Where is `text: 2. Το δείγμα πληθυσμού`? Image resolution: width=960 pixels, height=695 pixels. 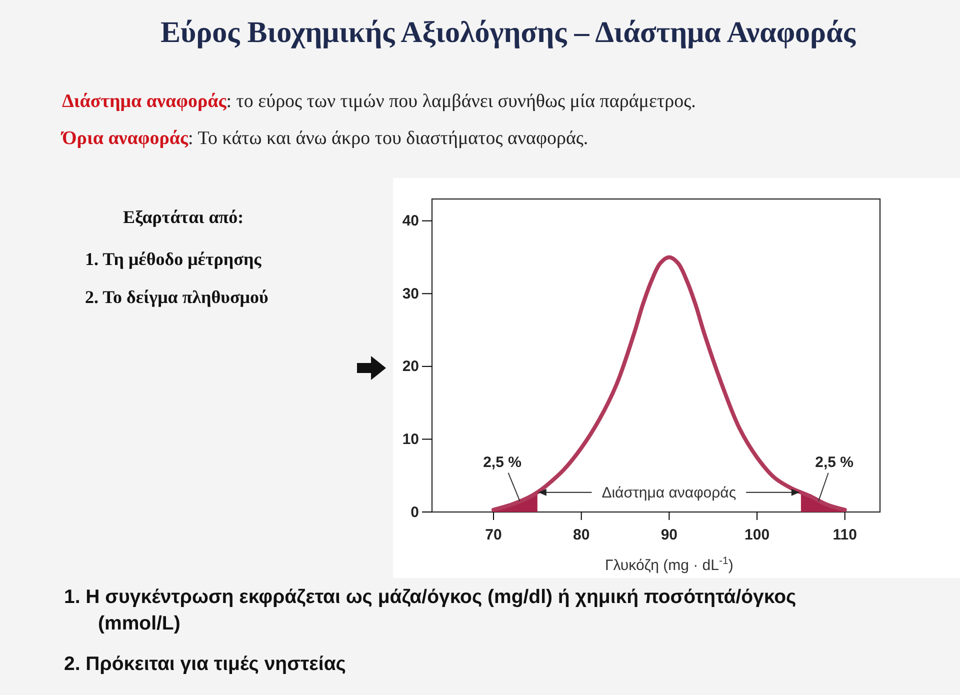
text: 2. Το δείγμα πληθυσμού is located at coordinates (176, 297).